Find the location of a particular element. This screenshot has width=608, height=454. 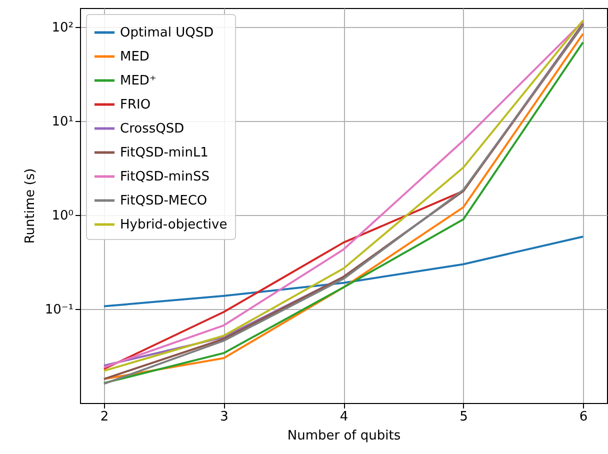

legend-label: MED is located at coordinates (135, 57).